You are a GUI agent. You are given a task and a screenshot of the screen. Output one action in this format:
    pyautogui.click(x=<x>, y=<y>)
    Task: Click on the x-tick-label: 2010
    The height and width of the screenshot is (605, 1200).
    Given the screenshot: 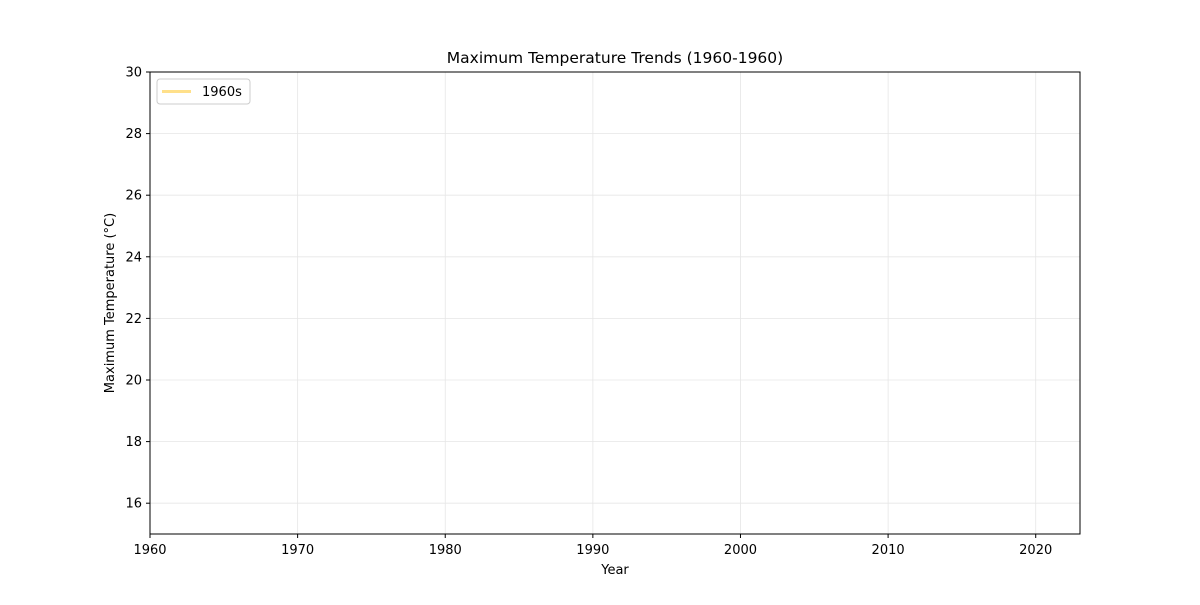 What is the action you would take?
    pyautogui.click(x=888, y=550)
    